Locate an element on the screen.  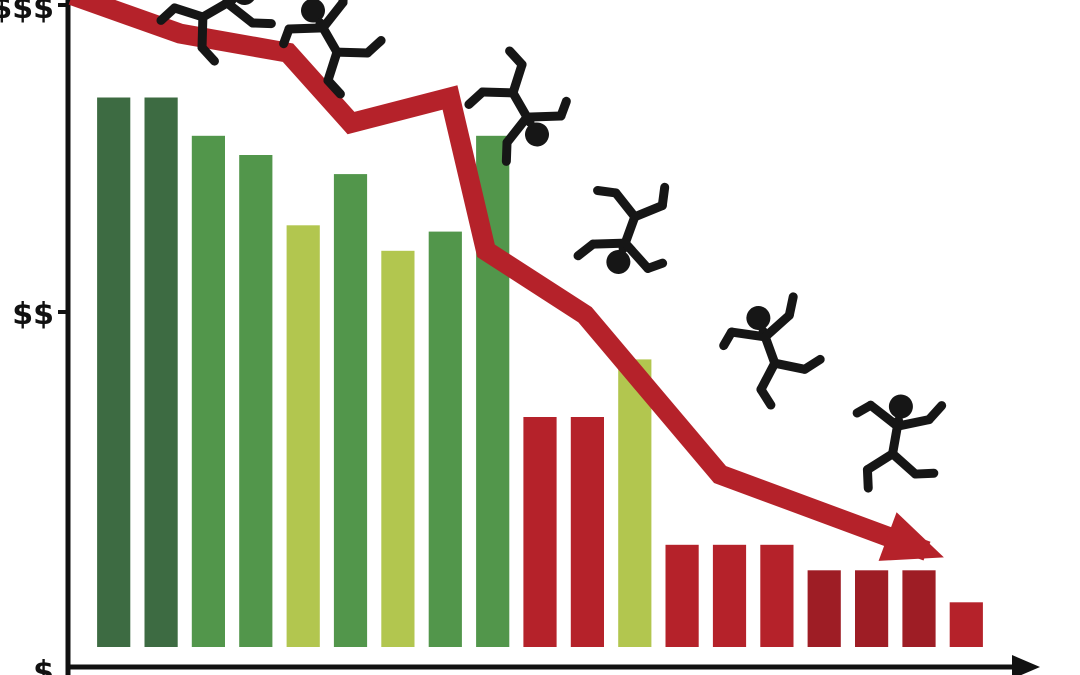
y-tick-label-high: $$$ is located at coordinates (27, 13).